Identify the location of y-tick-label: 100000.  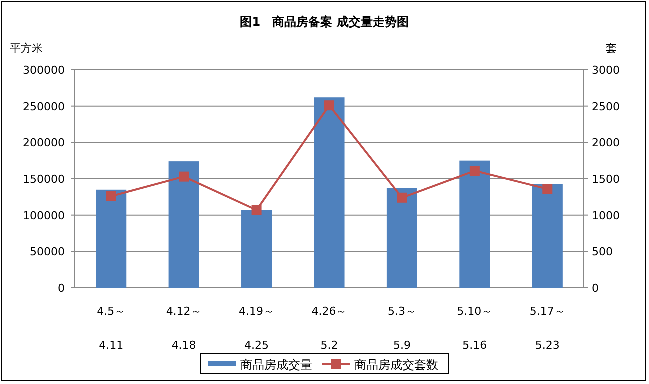
(44, 215).